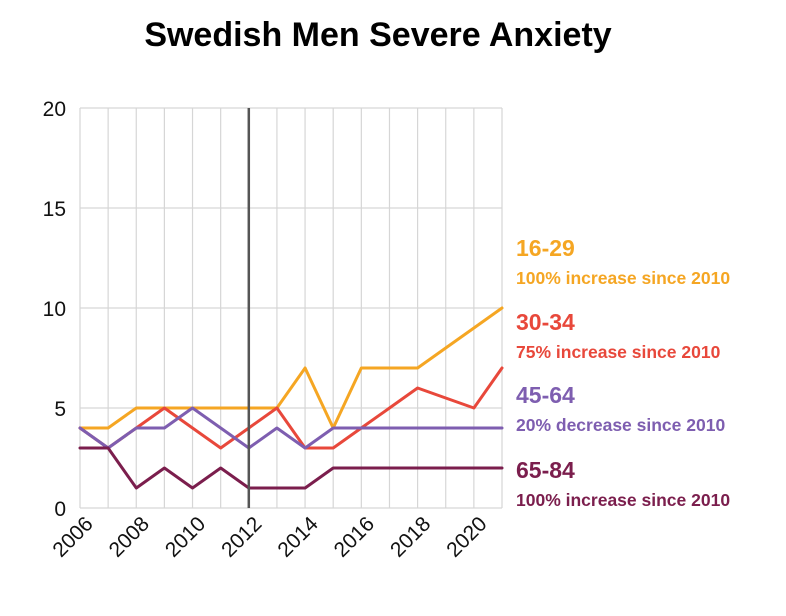 The height and width of the screenshot is (616, 786). I want to click on y-tick-label: 10, so click(54, 309).